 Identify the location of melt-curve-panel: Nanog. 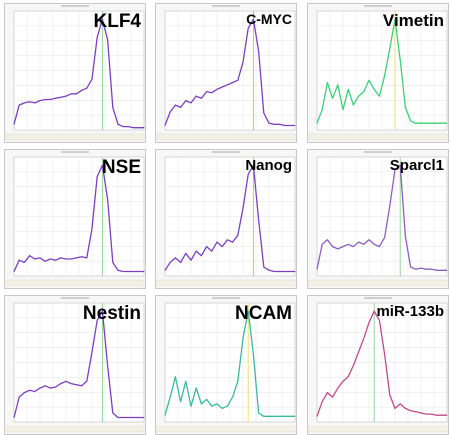
(226, 219).